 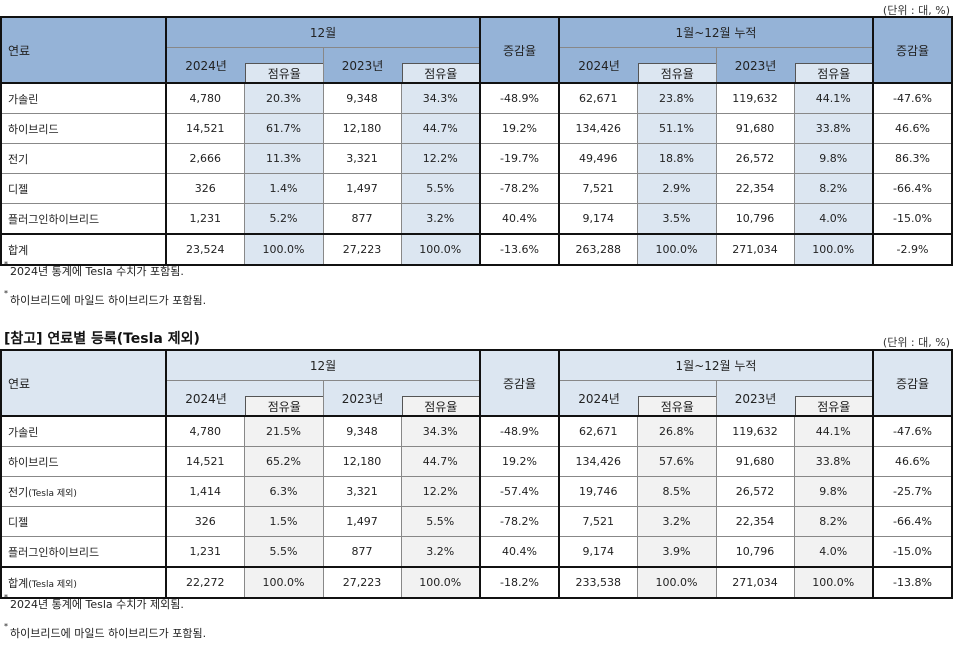 What do you see at coordinates (362, 431) in the screenshot?
I see `dec-2023-count: 9,348` at bounding box center [362, 431].